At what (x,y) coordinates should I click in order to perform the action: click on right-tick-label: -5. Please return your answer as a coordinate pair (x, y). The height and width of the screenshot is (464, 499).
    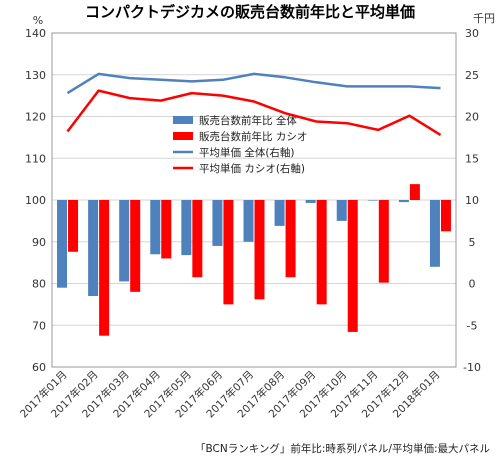
    Looking at the image, I should click on (472, 325).